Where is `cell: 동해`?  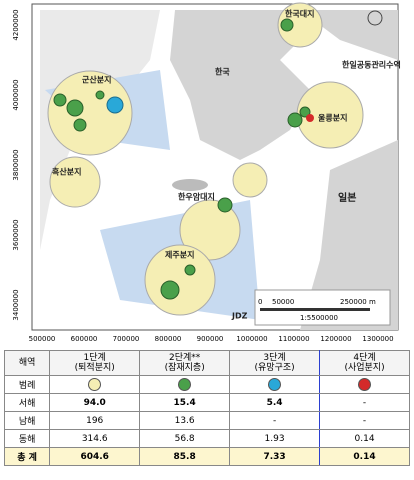 cell: 동해 is located at coordinates (27, 438).